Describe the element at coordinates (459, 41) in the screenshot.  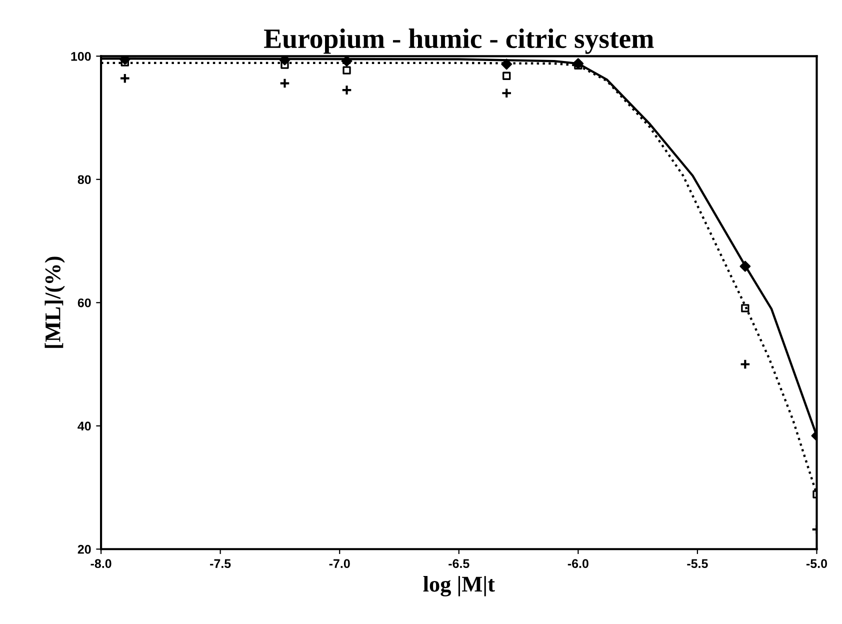
I see `chart-title: Europium - humic - citric system` at that location.